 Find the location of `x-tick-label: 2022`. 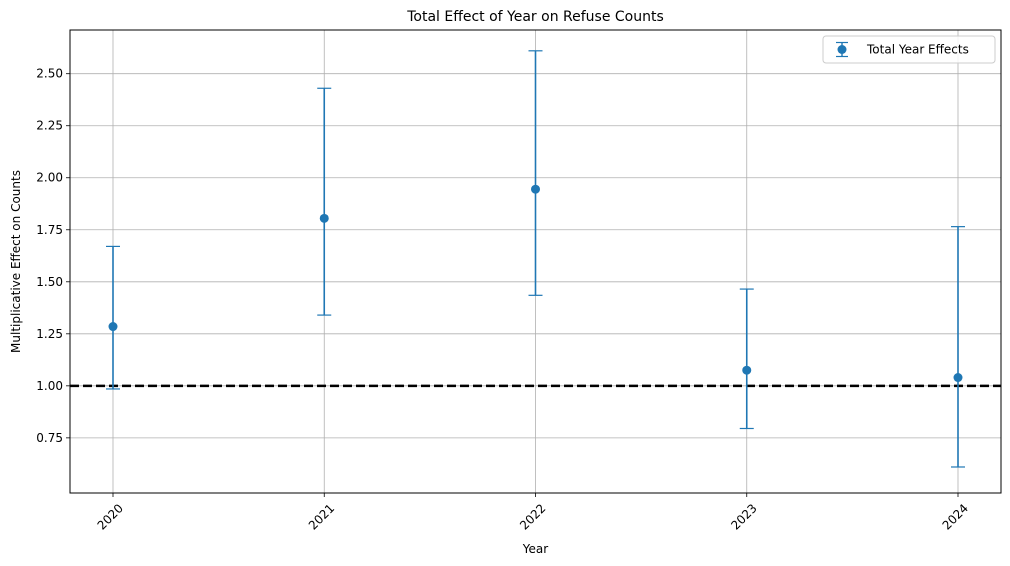

x-tick-label: 2022 is located at coordinates (532, 516).